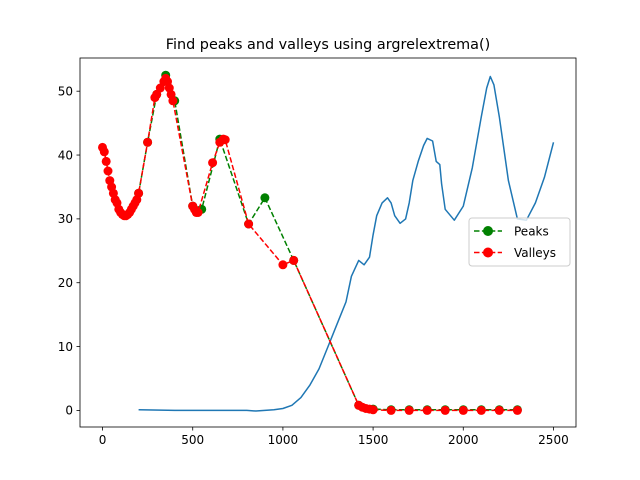  I want to click on x-tick-label: 1500, so click(373, 440).